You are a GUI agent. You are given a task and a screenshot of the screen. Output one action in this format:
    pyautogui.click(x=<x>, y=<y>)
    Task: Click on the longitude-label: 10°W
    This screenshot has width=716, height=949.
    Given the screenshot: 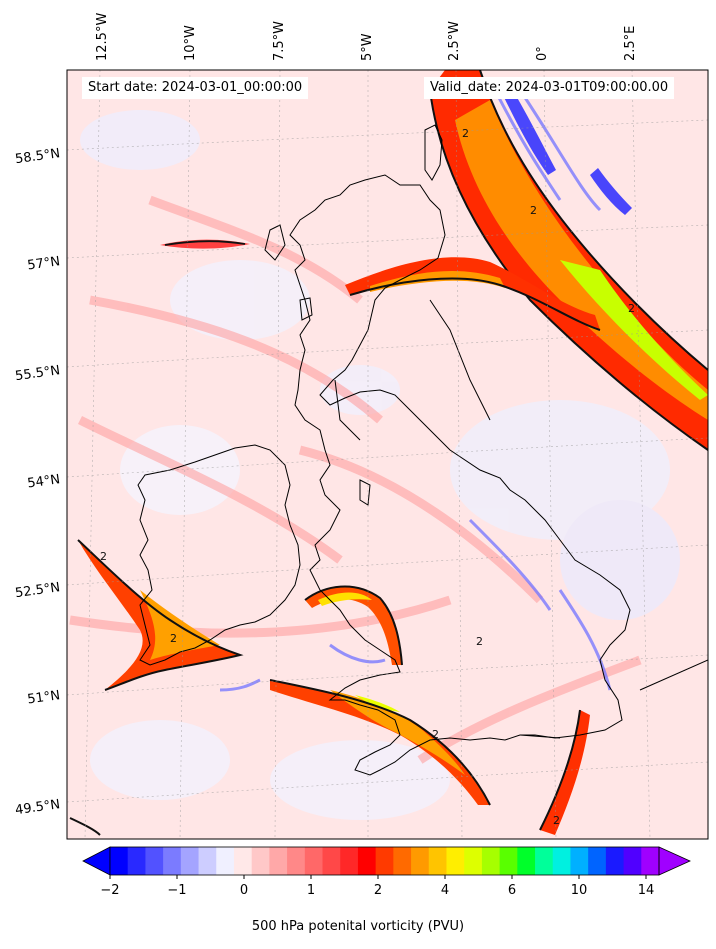 What is the action you would take?
    pyautogui.click(x=190, y=43)
    